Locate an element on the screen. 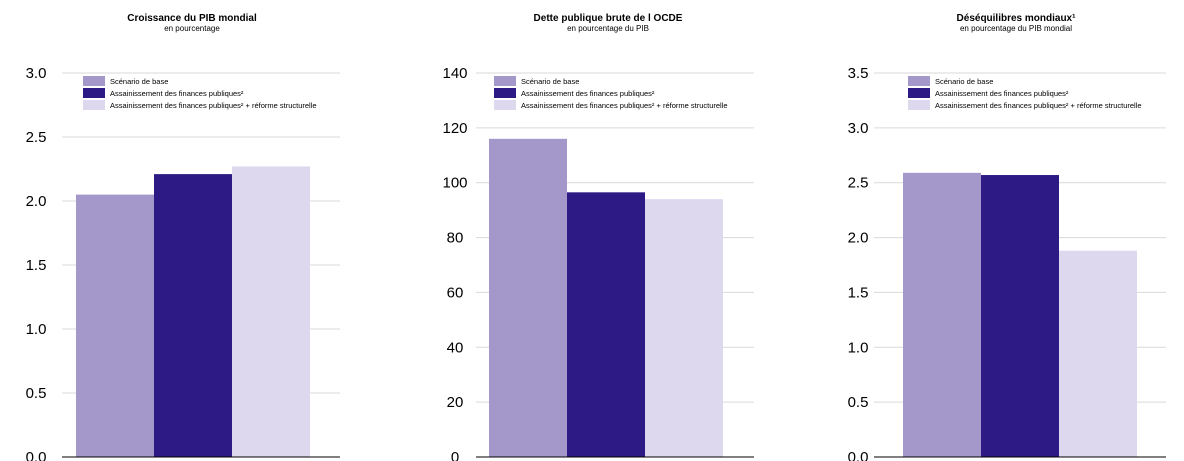 This screenshot has width=1184, height=461. y-tick-label: 40 is located at coordinates (455, 347).